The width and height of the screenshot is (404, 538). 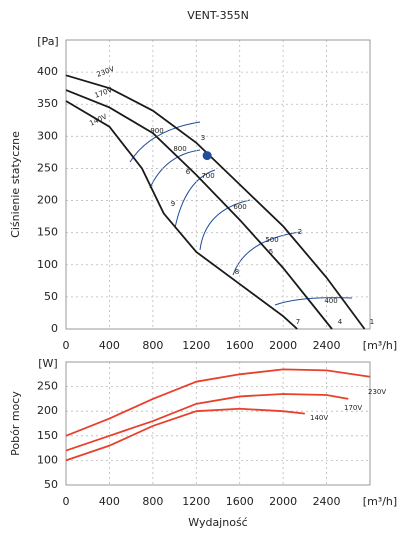 What do you see at coordinates (179, 149) in the screenshot?
I see `speed-label: 800` at bounding box center [179, 149].